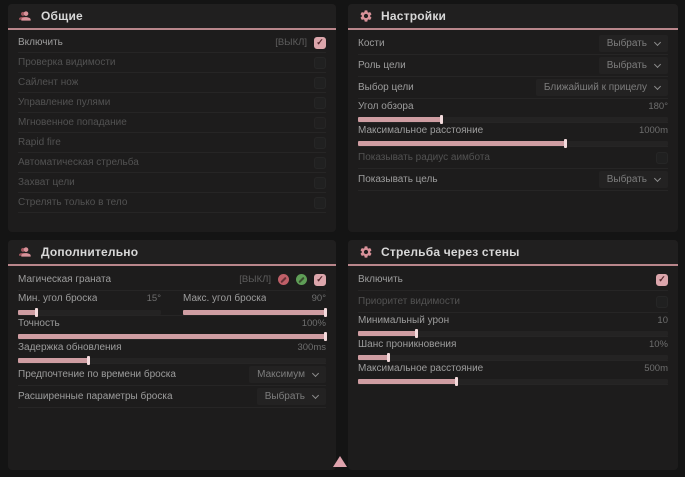 The width and height of the screenshot is (685, 477). Describe the element at coordinates (172, 83) in the screenshot. I see `toggle-row-silent-knife: Сайлент нож` at that location.